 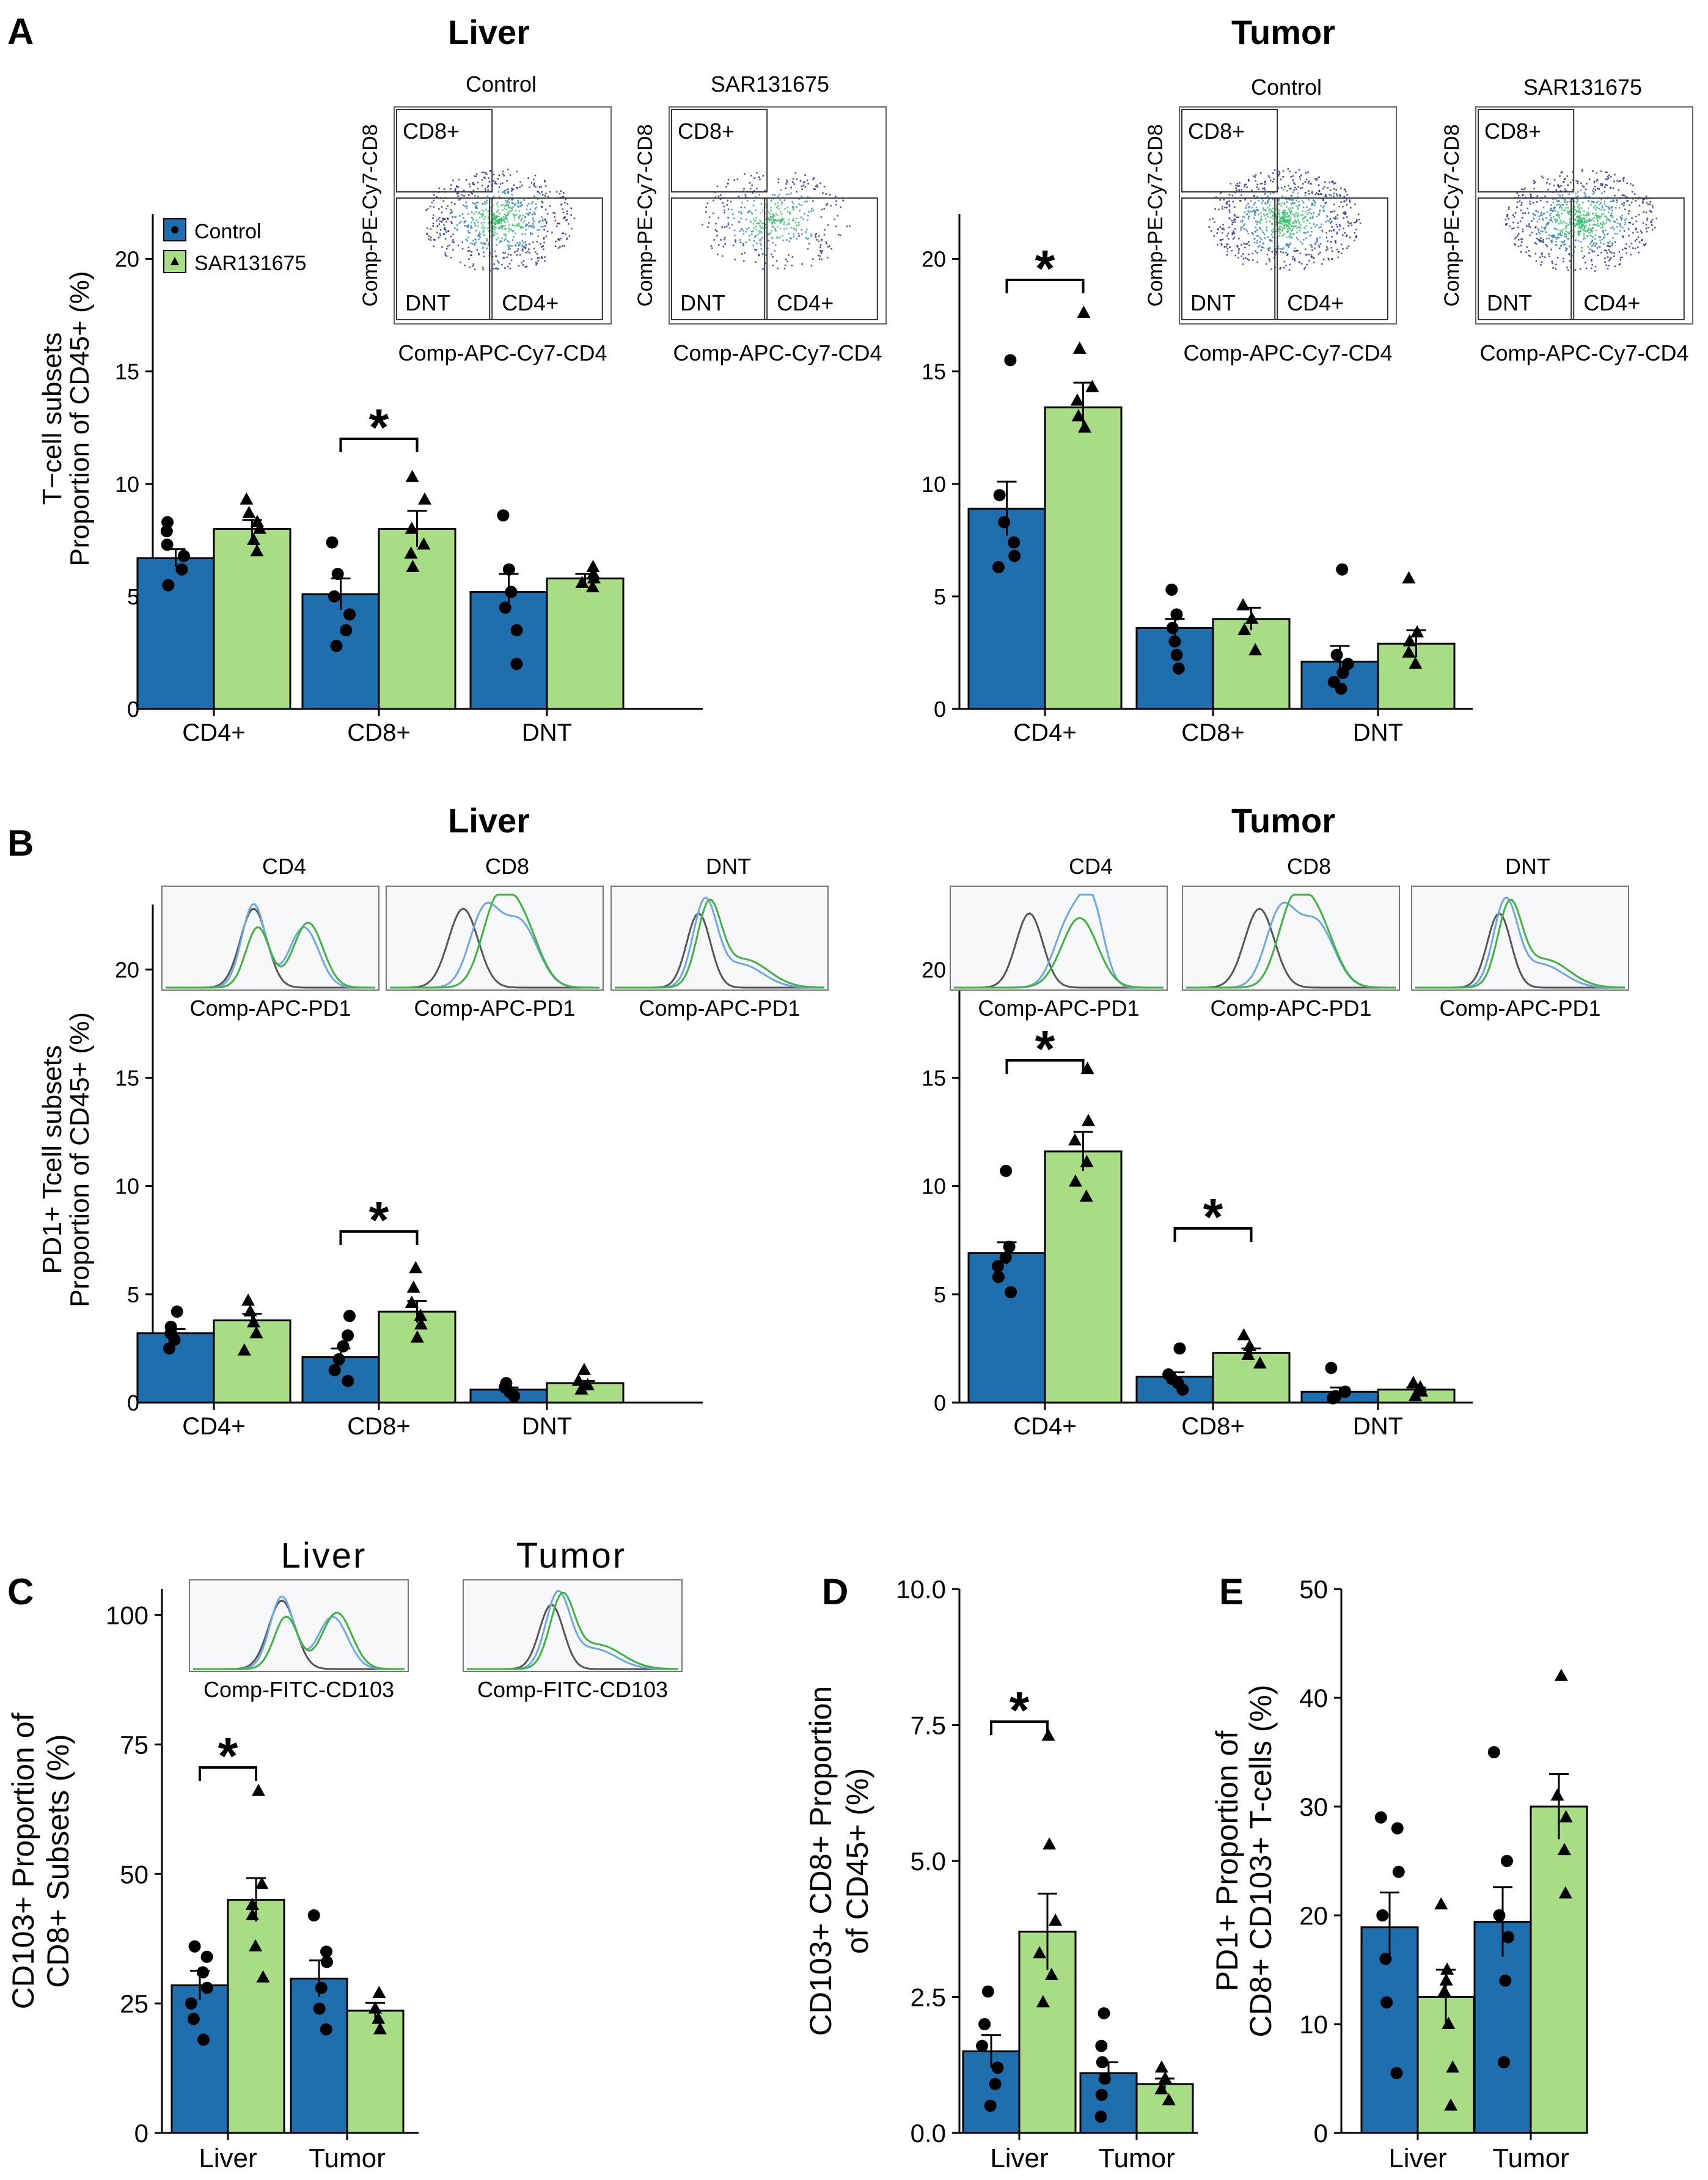 What do you see at coordinates (1526, 151) in the screenshot?
I see `gate-cd8` at bounding box center [1526, 151].